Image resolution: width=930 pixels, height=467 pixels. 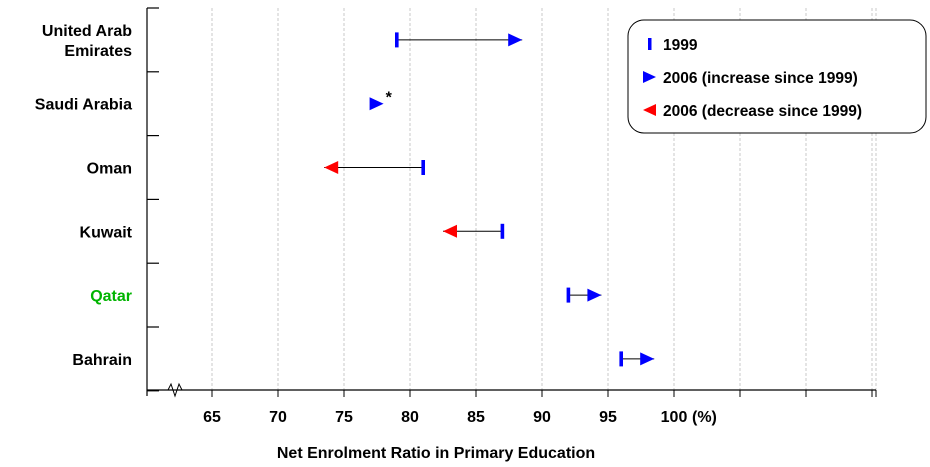 What do you see at coordinates (649, 77) in the screenshot?
I see `legend-triangle-right-icon` at bounding box center [649, 77].